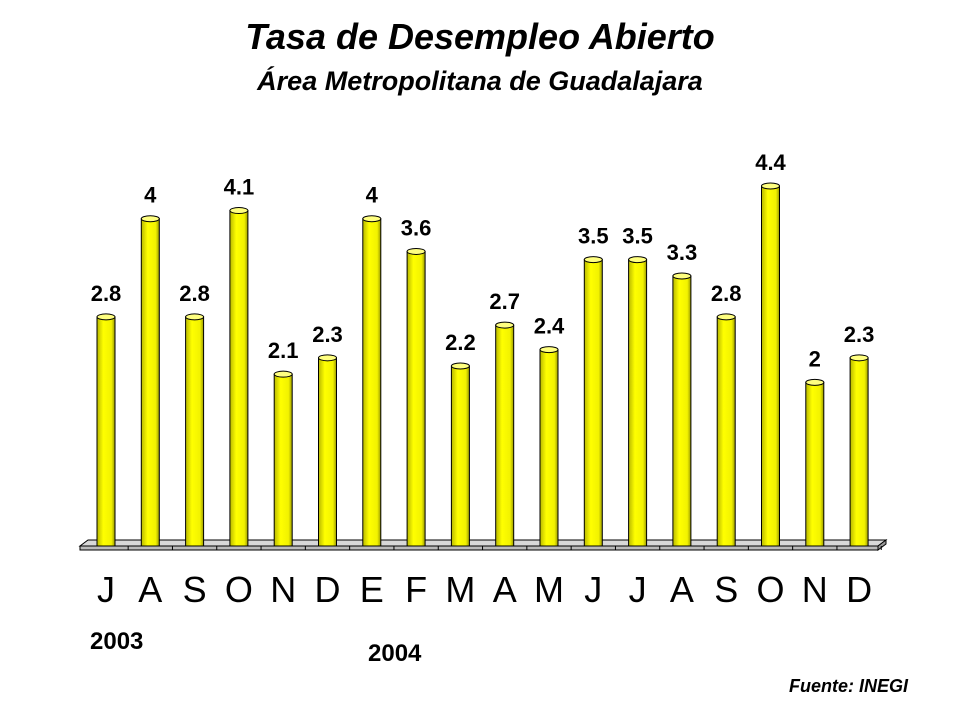 The height and width of the screenshot is (720, 960). What do you see at coordinates (549, 326) in the screenshot?
I see `bar-value-label: 2.4` at bounding box center [549, 326].